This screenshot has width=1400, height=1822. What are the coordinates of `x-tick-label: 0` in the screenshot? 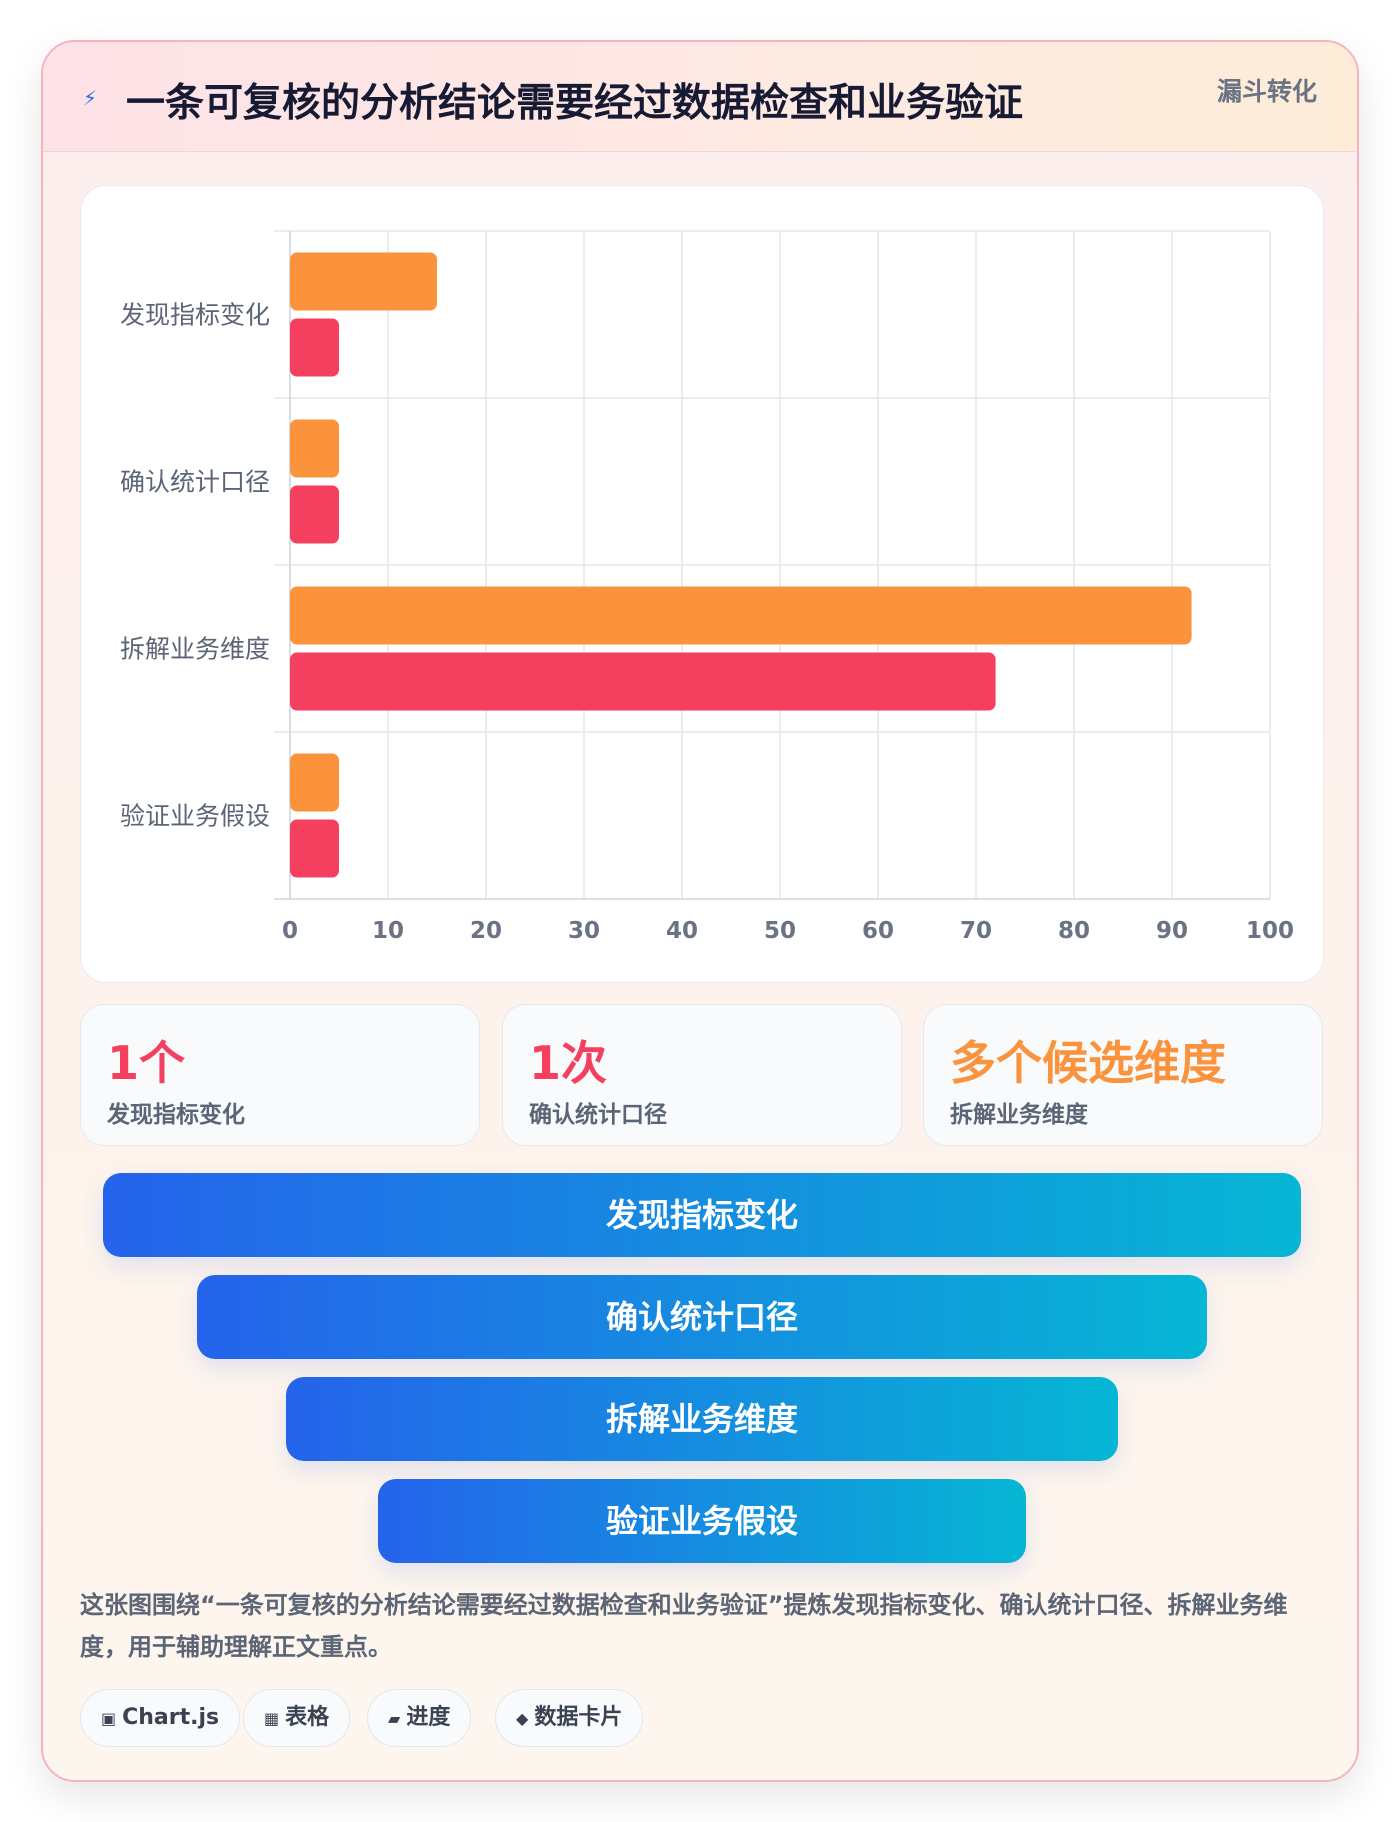 It's located at (290, 931).